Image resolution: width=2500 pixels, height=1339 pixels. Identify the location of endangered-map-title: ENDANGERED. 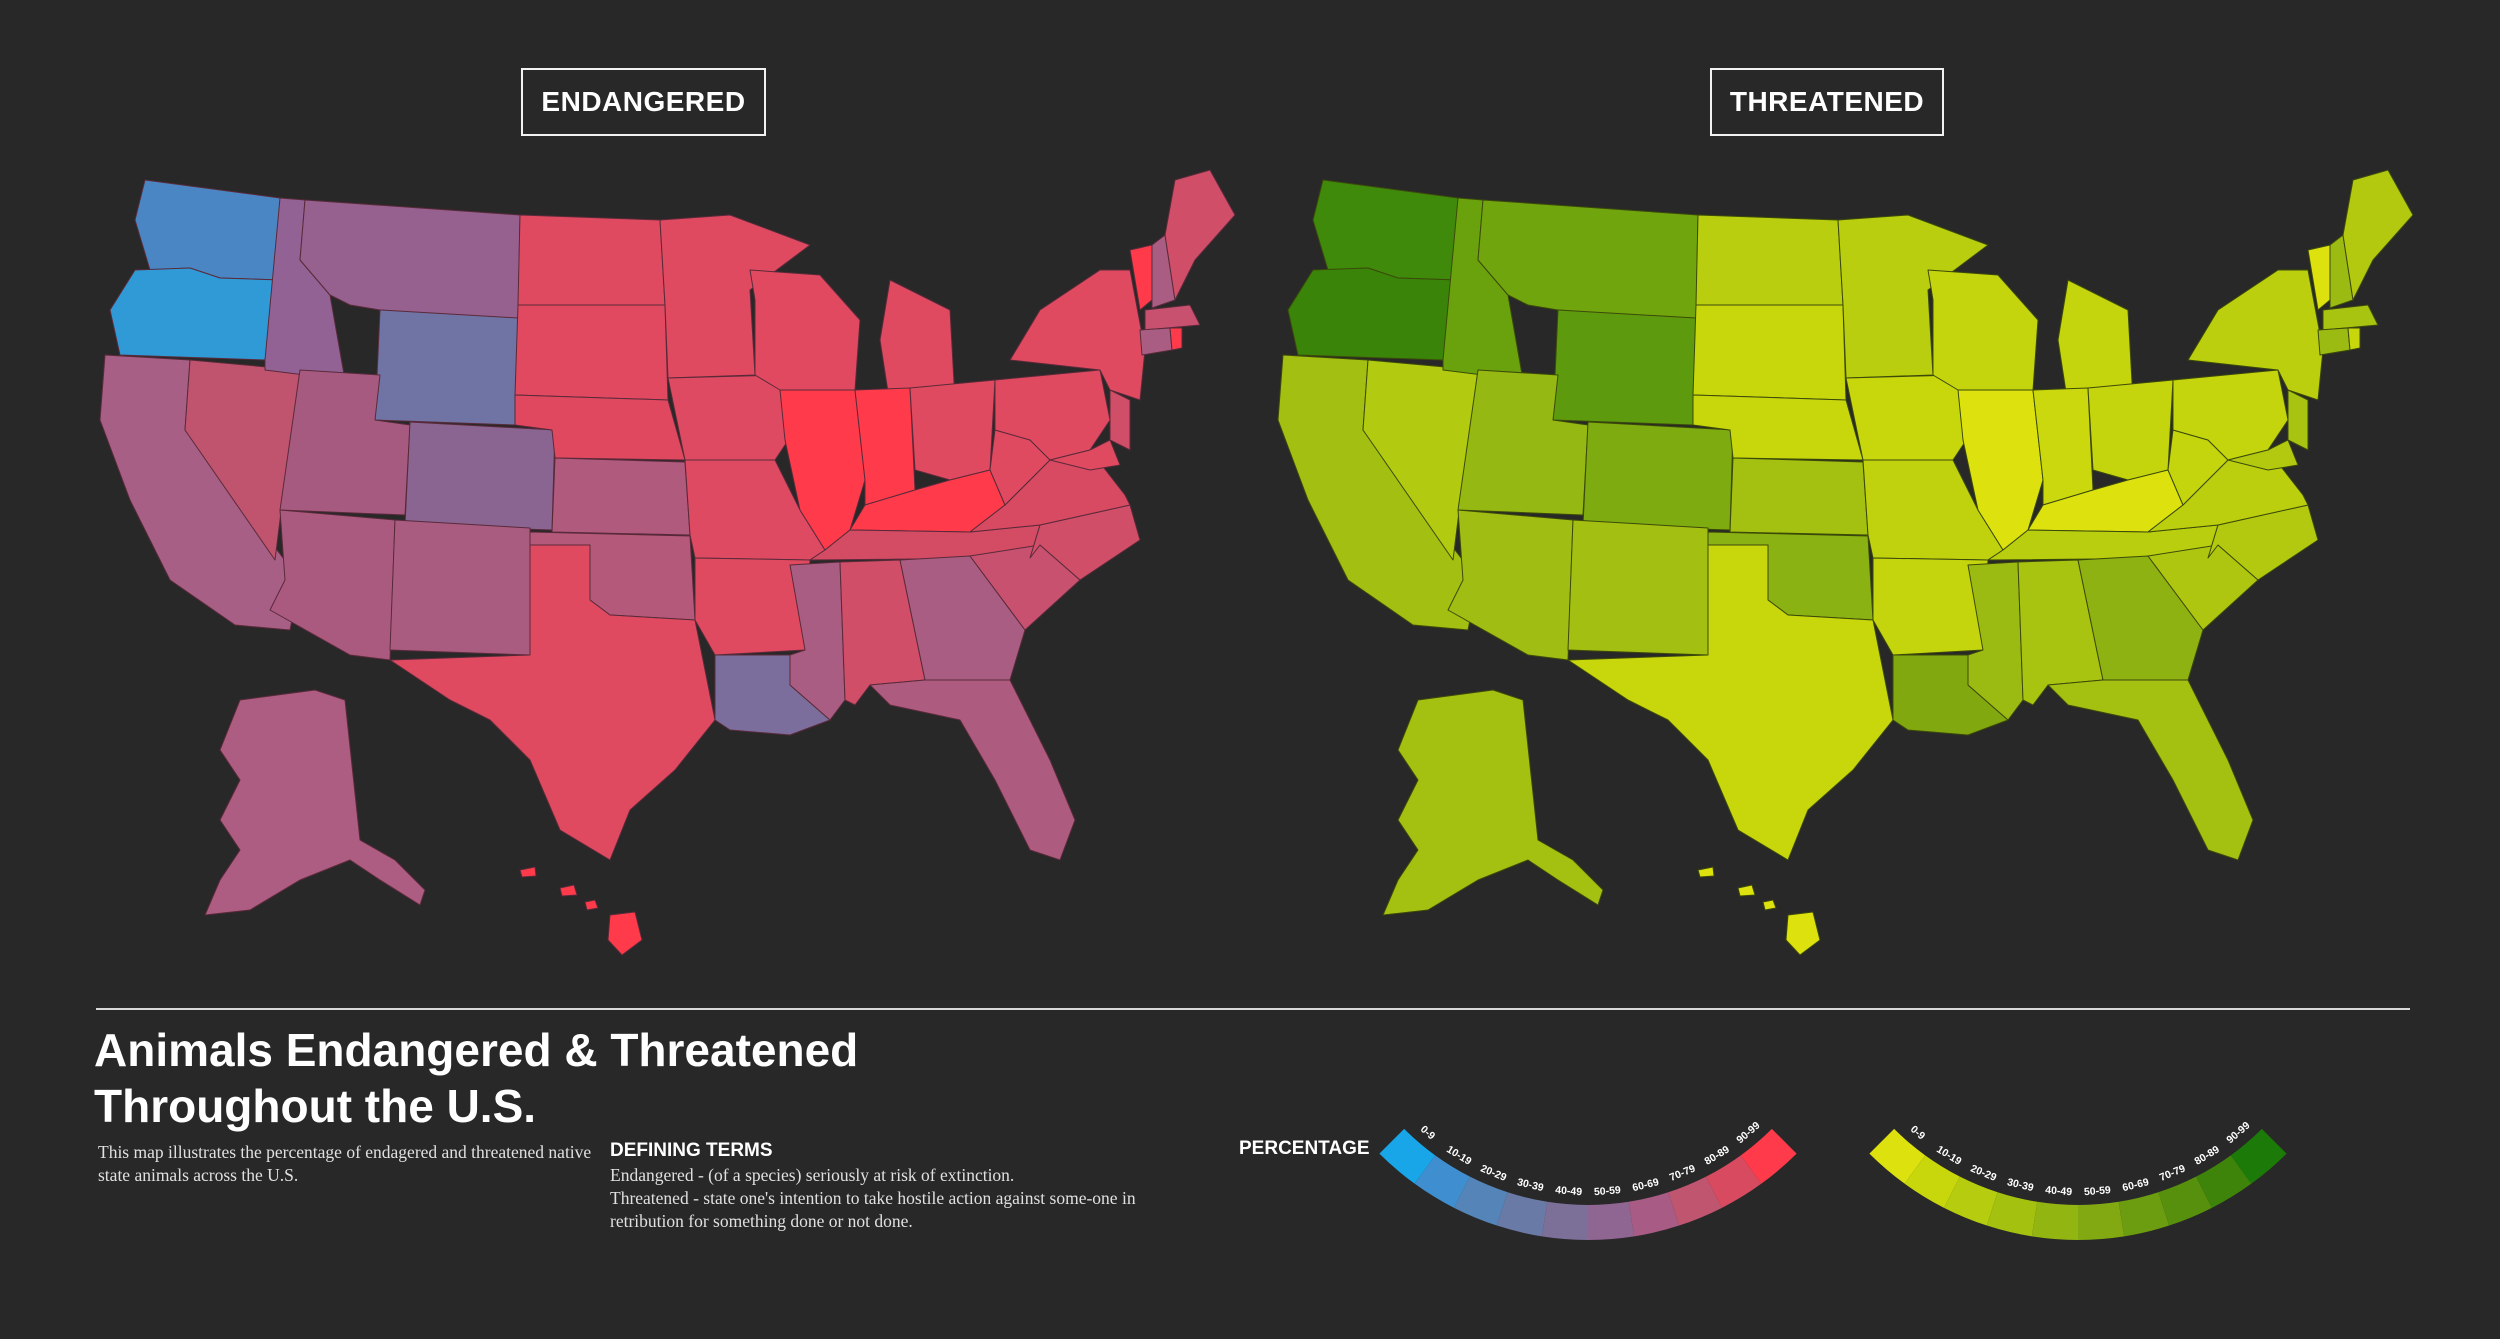
(643, 102).